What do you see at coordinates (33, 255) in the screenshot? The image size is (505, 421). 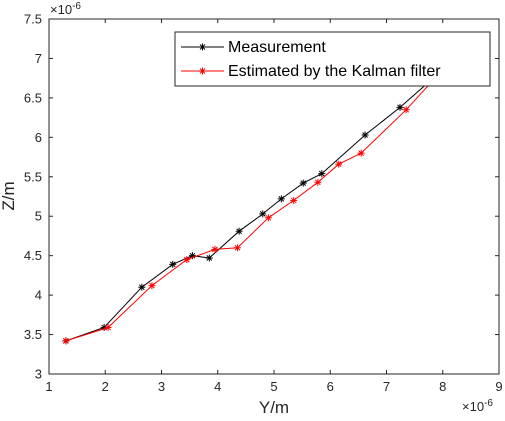 I see `y-tick-label: 4.5` at bounding box center [33, 255].